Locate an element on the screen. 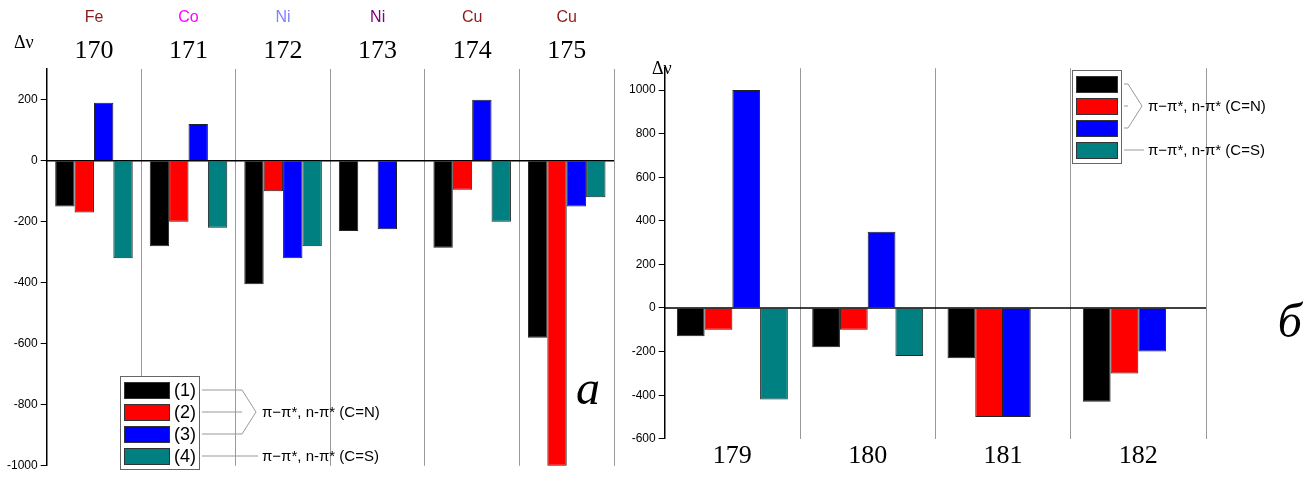 This screenshot has width=1316, height=480. text: Fe is located at coordinates (94, 17).